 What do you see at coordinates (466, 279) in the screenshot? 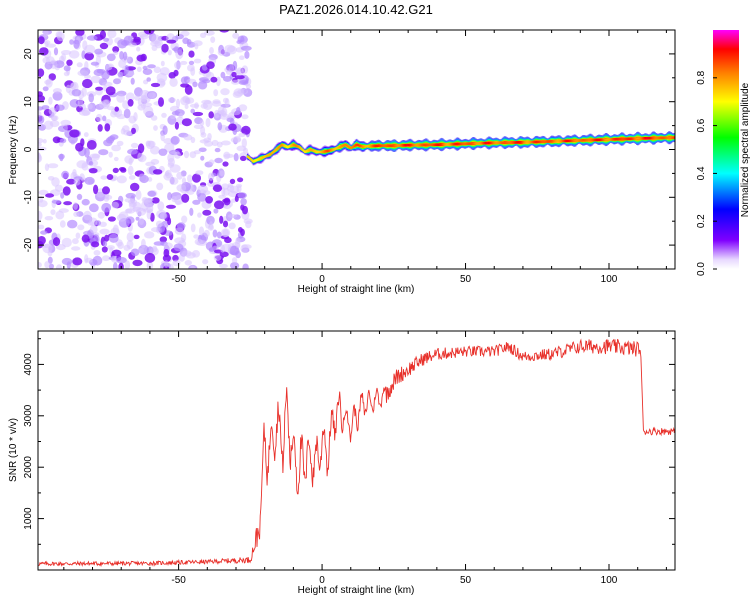
I see `x-tick-label: 50` at bounding box center [466, 279].